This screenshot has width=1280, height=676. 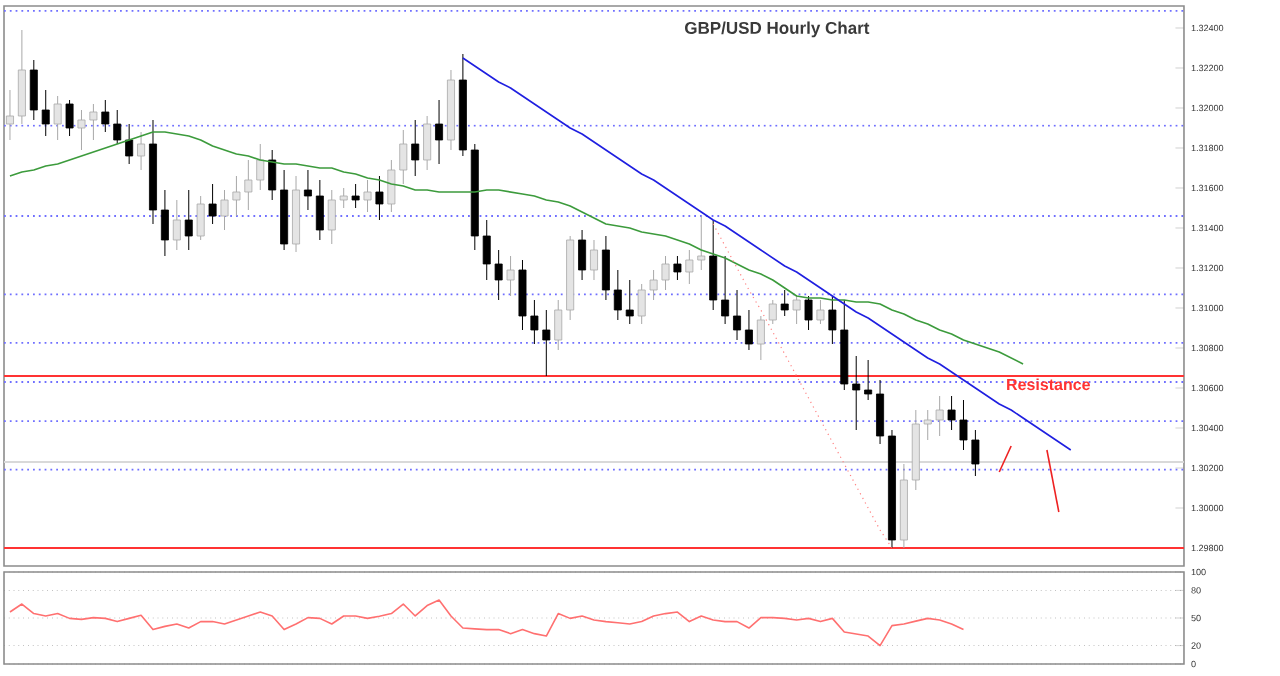 I want to click on ref-line-label: Resistance, so click(x=1048, y=384).